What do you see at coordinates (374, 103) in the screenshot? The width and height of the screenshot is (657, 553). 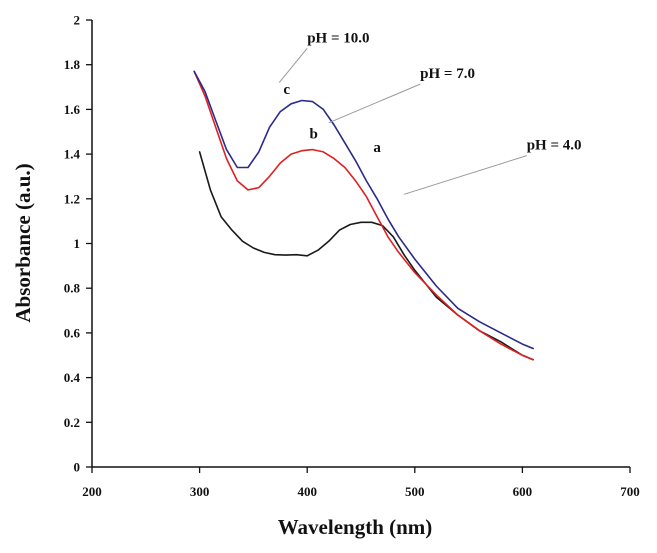 I see `leader-line-b` at bounding box center [374, 103].